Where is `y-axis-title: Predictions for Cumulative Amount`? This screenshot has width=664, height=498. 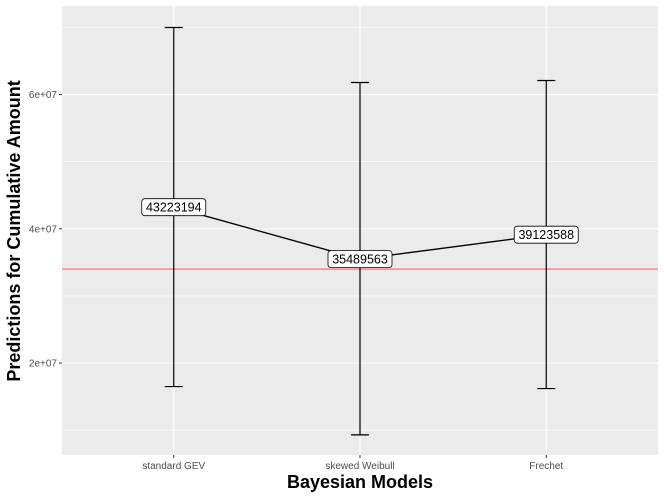
y-axis-title: Predictions for Cumulative Amount is located at coordinates (14, 230).